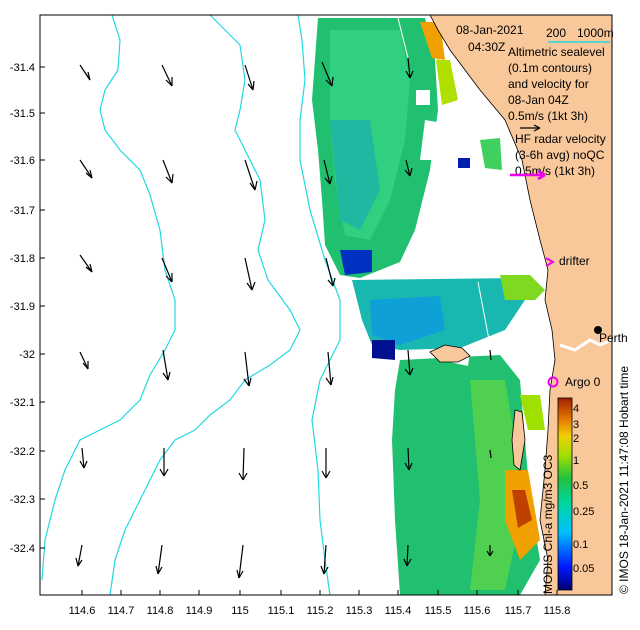 This screenshot has width=640, height=630. What do you see at coordinates (121, 611) in the screenshot?
I see `lon-tick: 114.7` at bounding box center [121, 611].